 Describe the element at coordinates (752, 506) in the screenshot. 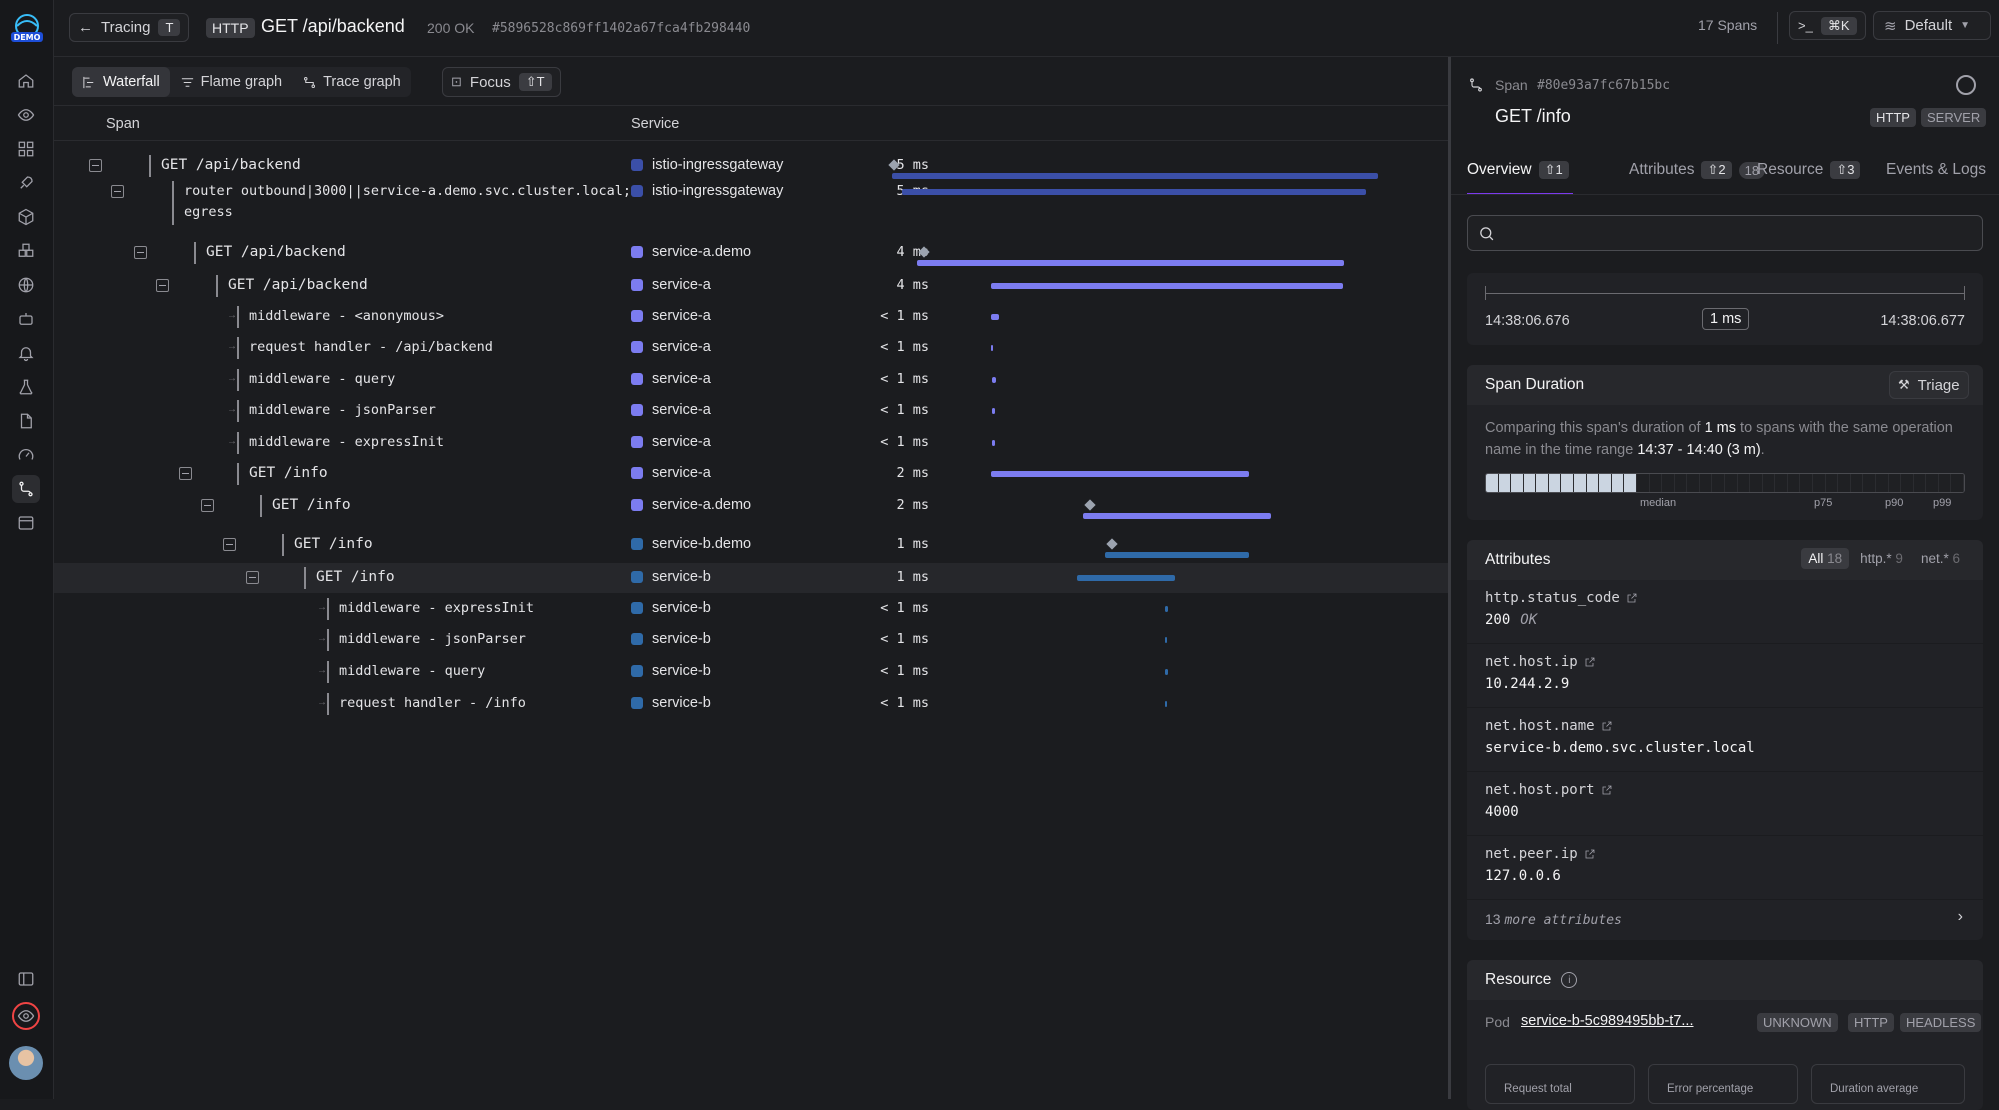

I see `span-row: GET /info service-a.demo 2 ms` at that location.